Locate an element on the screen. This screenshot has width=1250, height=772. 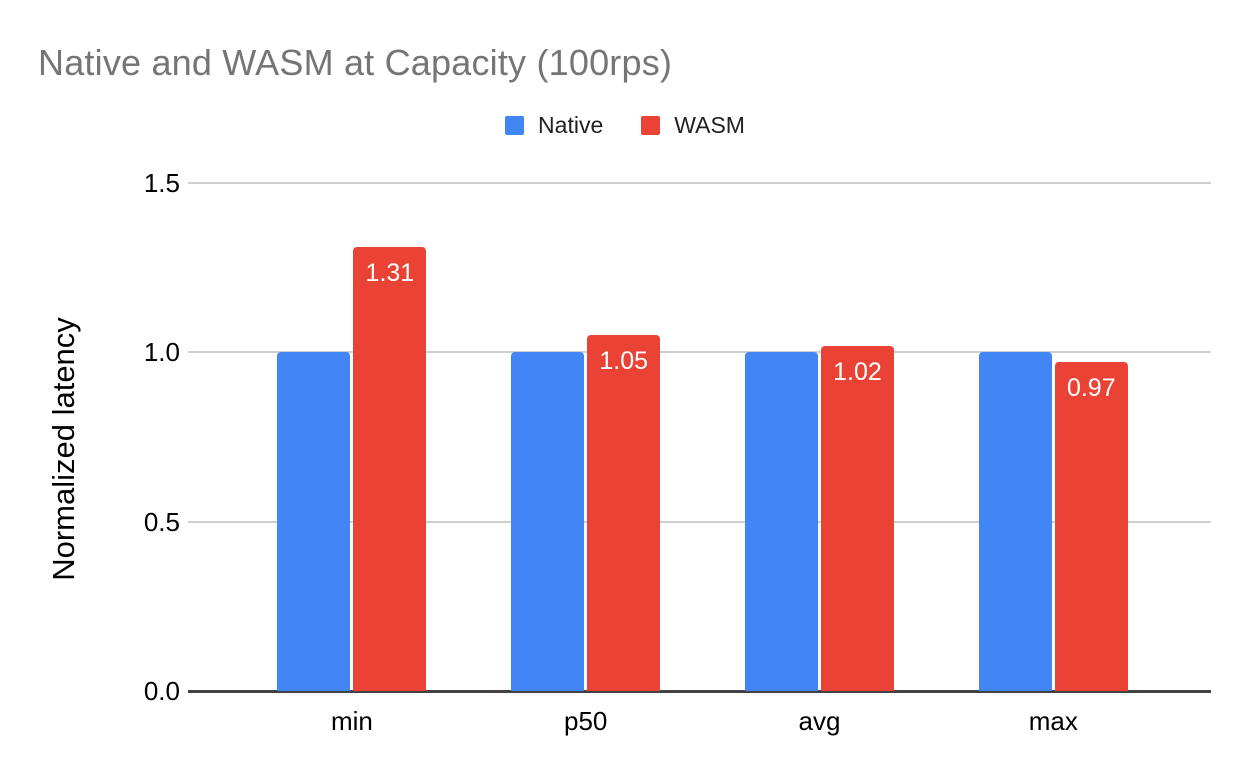
x-axis-baseline is located at coordinates (699, 691).